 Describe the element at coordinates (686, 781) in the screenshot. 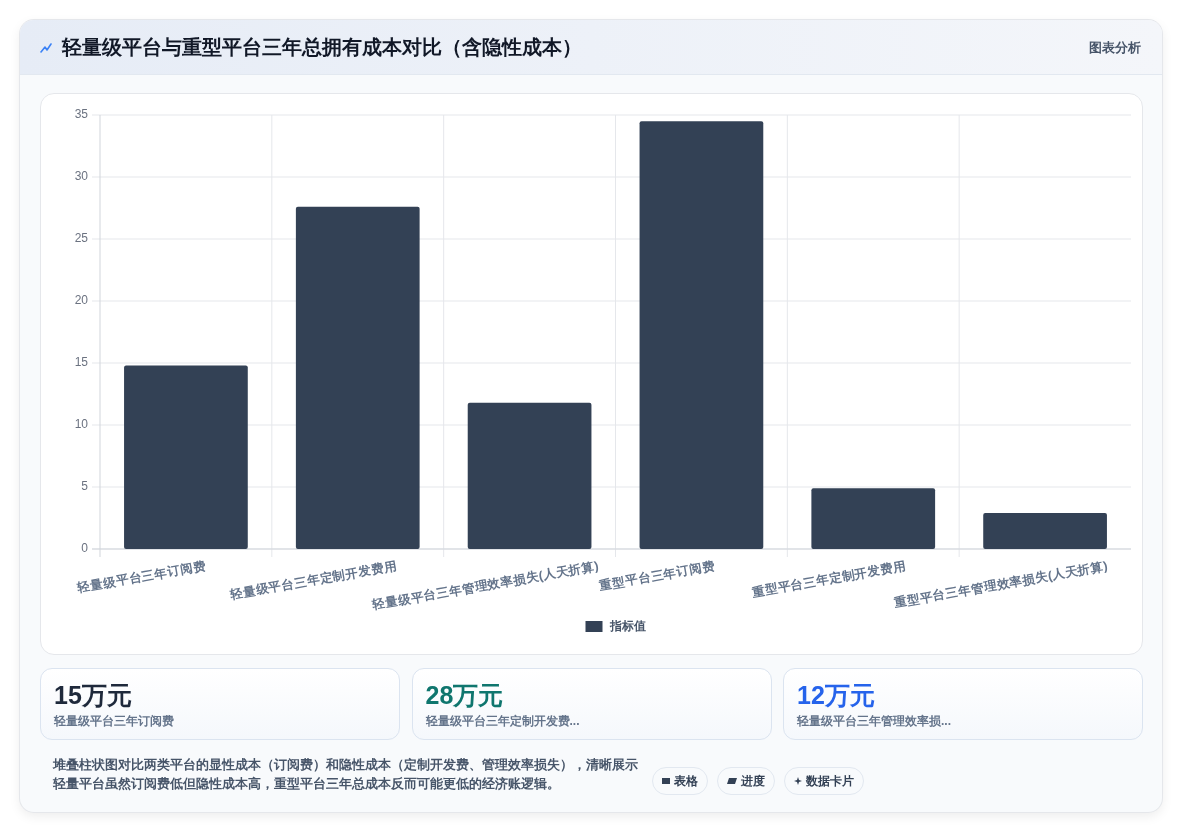

I see `text: 表格` at that location.